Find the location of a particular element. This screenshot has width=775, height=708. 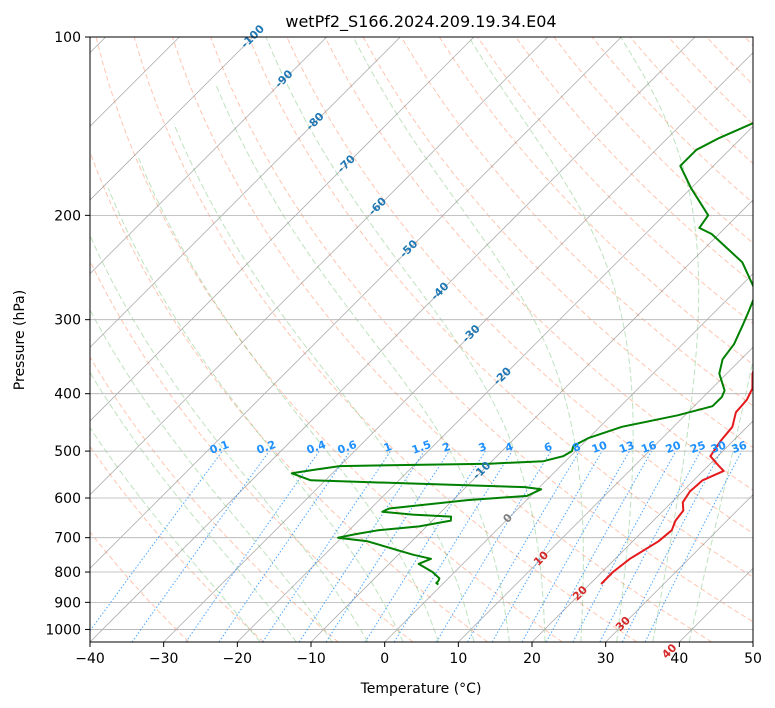

mixing-ratio-label: 36 is located at coordinates (739, 448).